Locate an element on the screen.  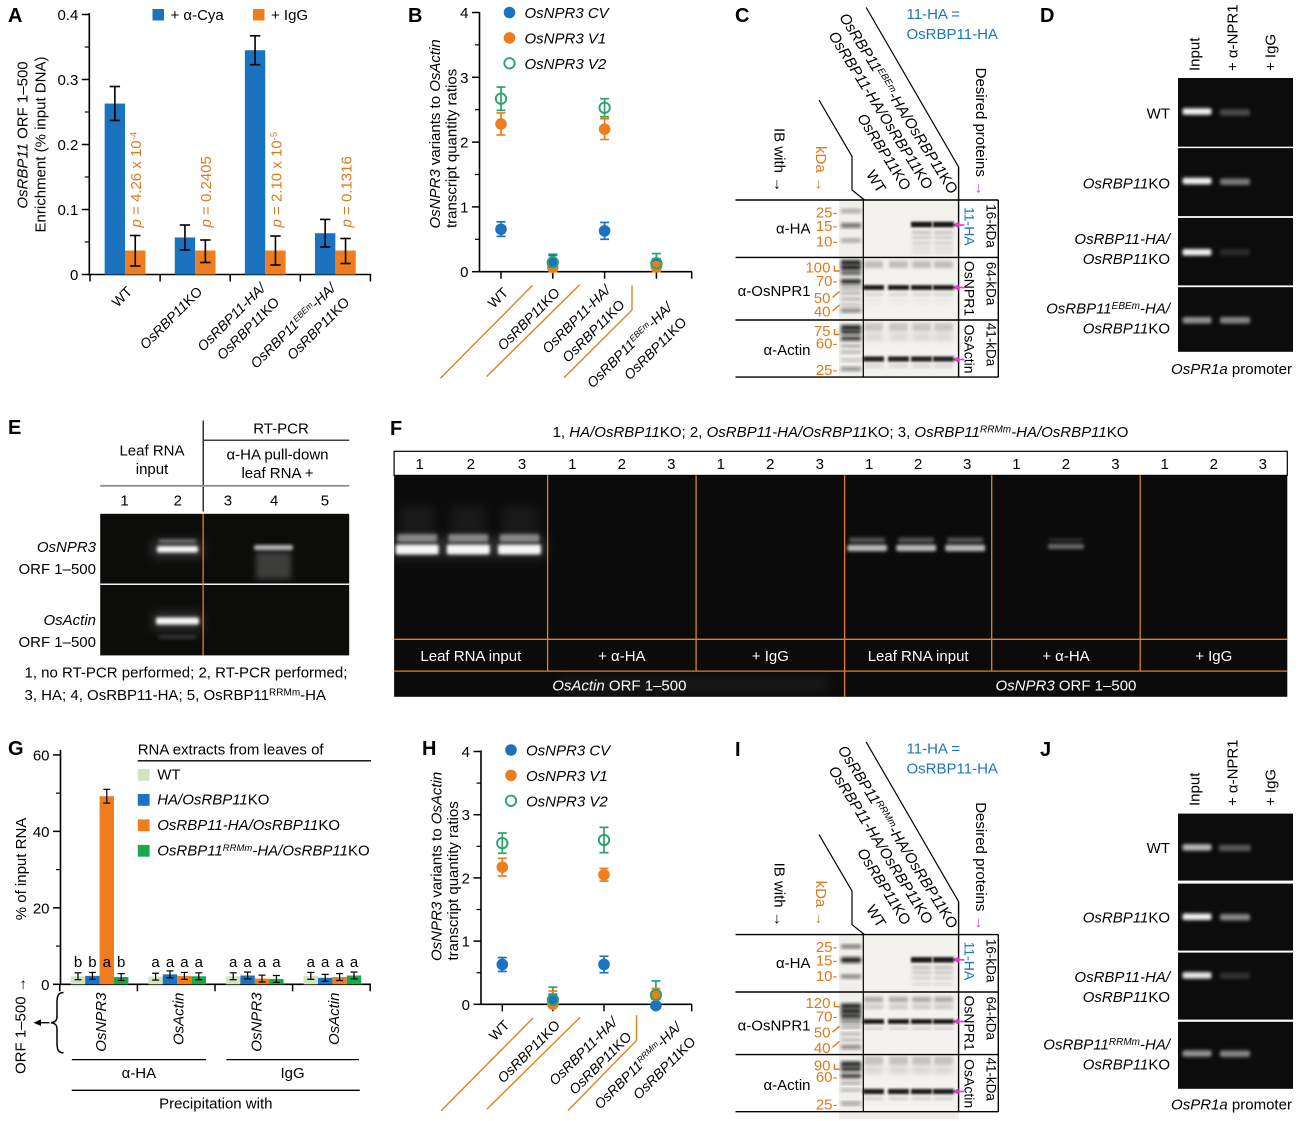
svg-text: OsNPR3 CV is located at coordinates (569, 751).